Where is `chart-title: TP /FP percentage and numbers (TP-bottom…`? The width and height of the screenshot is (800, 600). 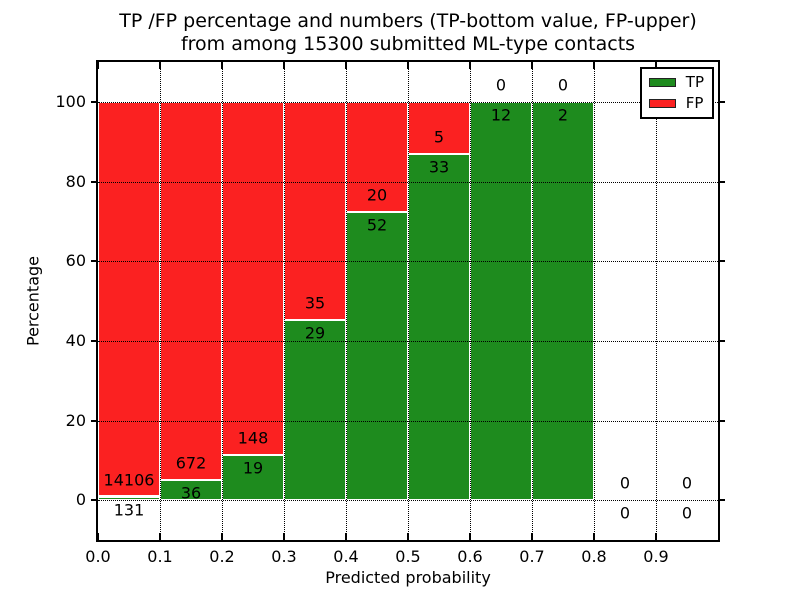
chart-title: TP /FP percentage and numbers (TP-bottom… is located at coordinates (408, 33).